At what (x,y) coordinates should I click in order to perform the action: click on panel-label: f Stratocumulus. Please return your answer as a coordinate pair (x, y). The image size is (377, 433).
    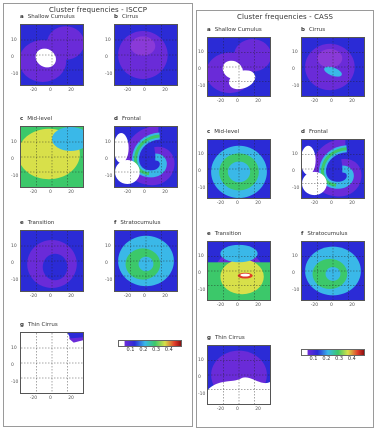
    Looking at the image, I should click on (324, 234).